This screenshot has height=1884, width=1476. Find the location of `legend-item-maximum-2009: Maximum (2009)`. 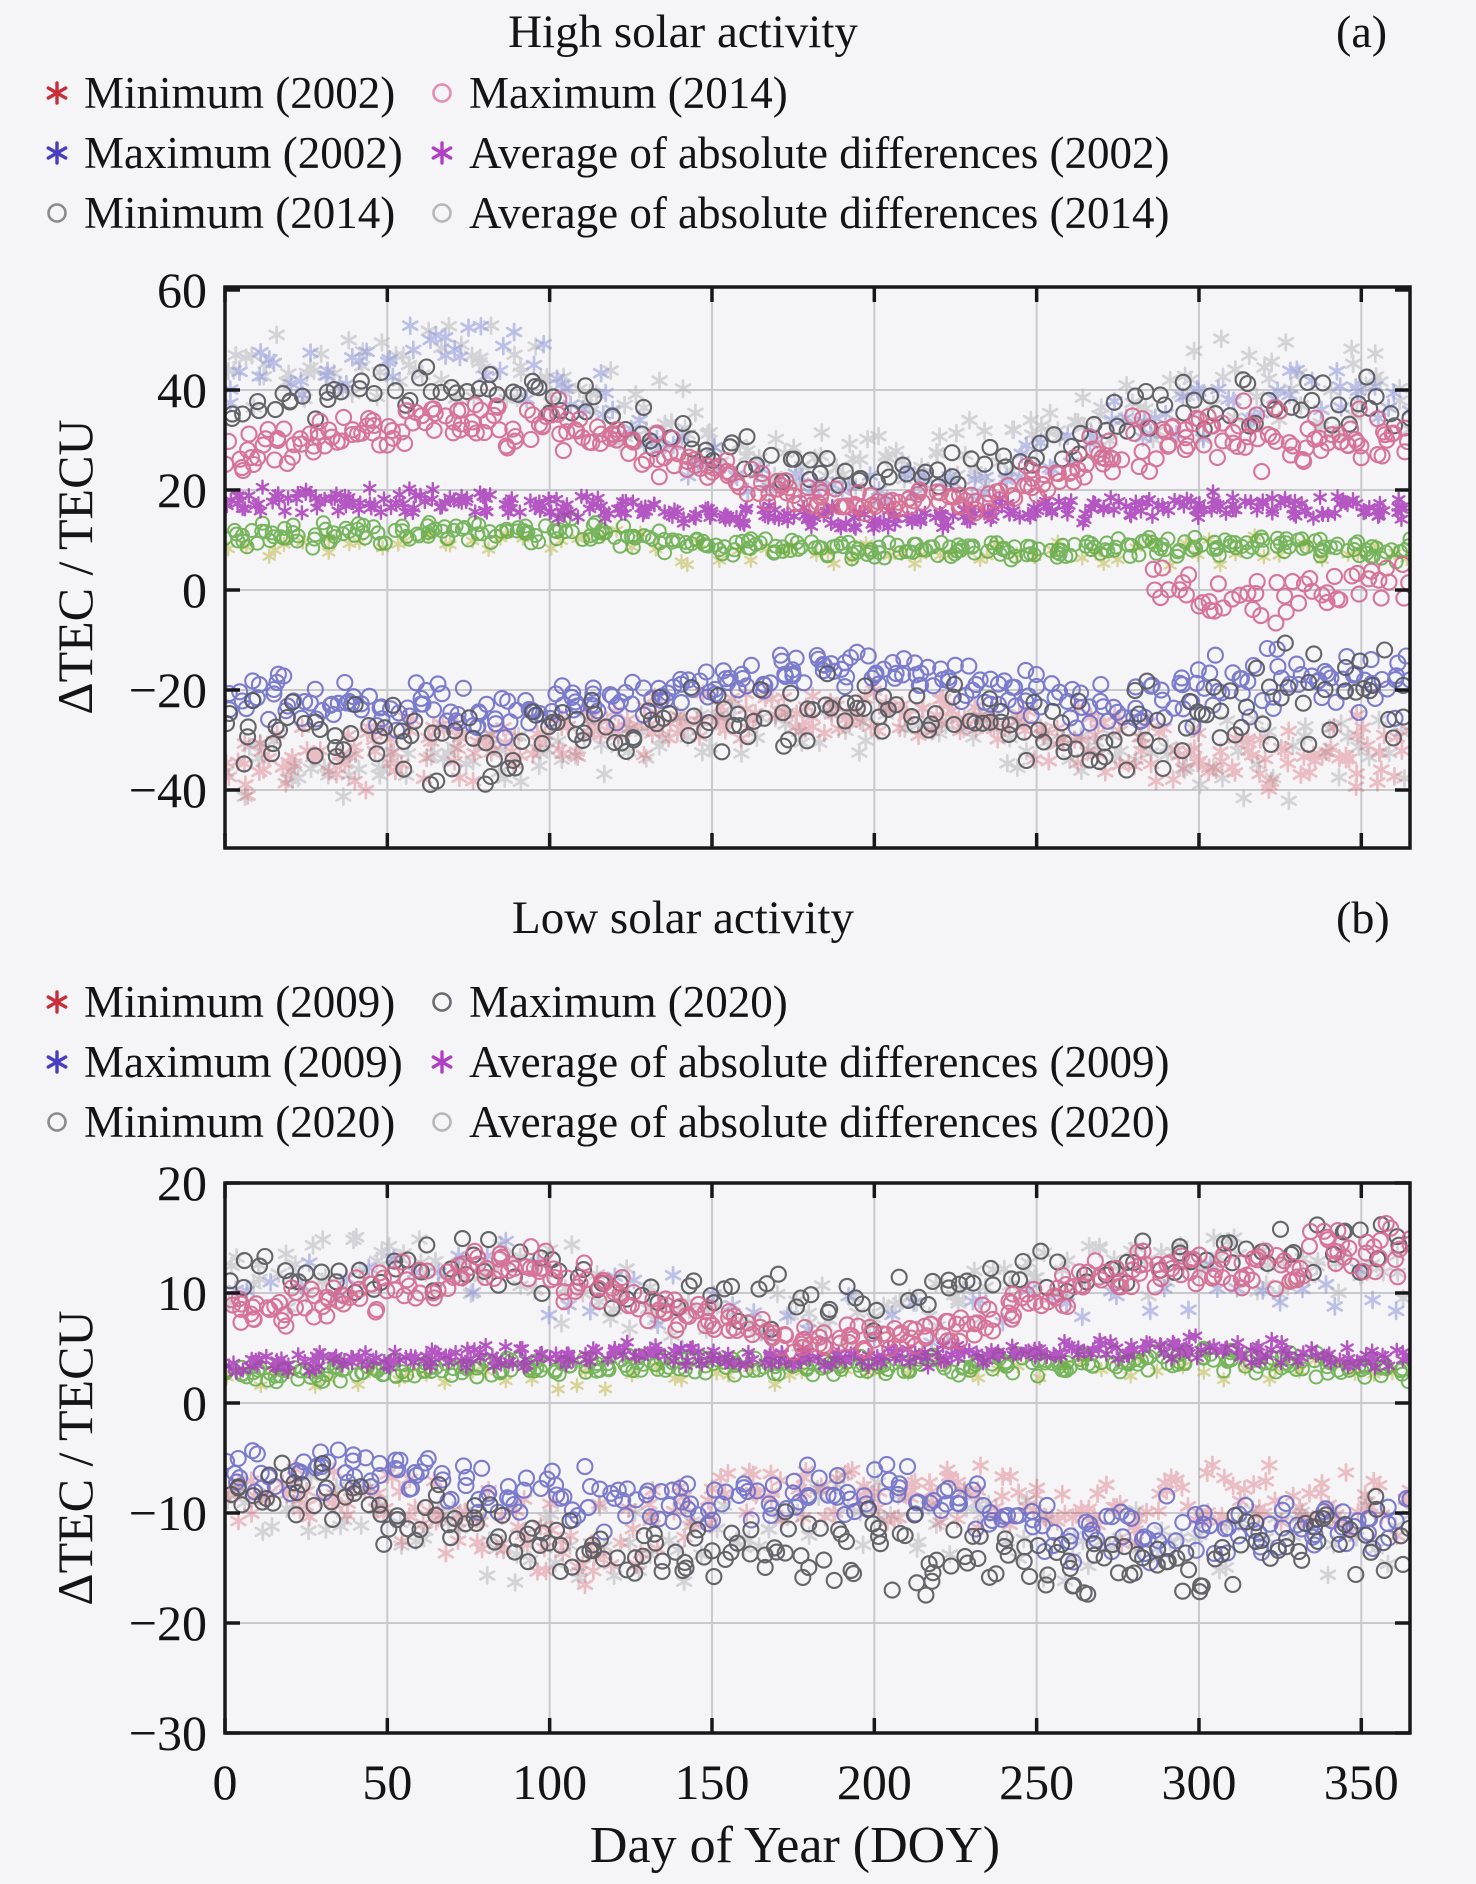

legend-item-maximum-2009: Maximum (2009) is located at coordinates (232, 1062).